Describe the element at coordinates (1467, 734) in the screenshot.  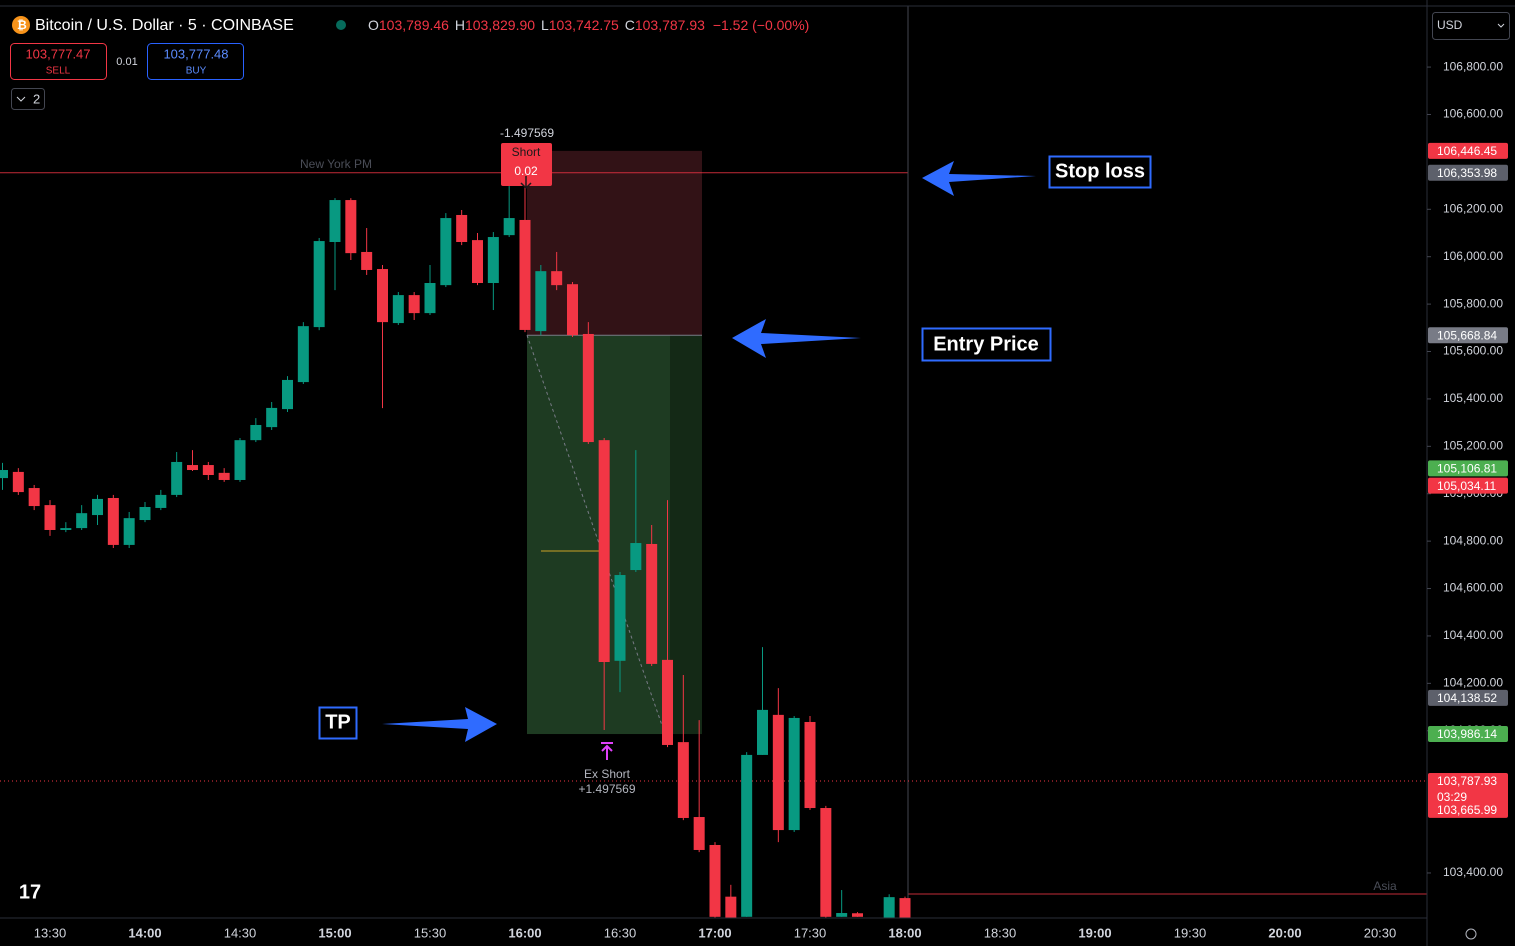
I see `price-label: 103,986.14` at that location.